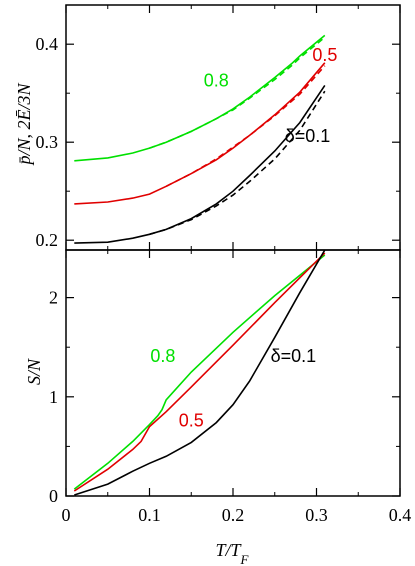 The height and width of the screenshot is (566, 415). What do you see at coordinates (53, 496) in the screenshot?
I see `y-tick-label: 0` at bounding box center [53, 496].